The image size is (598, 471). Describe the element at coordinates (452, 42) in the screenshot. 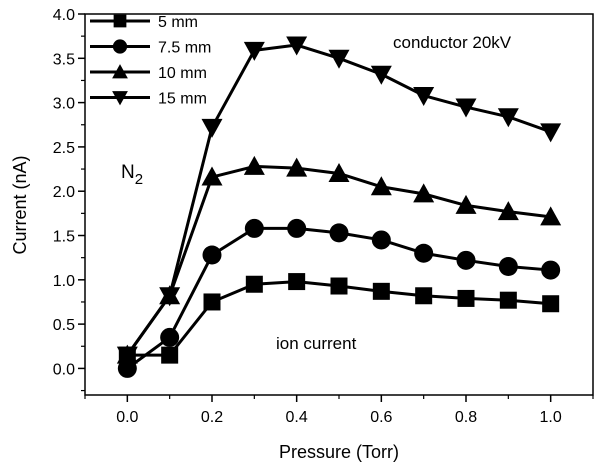

I see `conductor-annotation: conductor 20kV` at that location.